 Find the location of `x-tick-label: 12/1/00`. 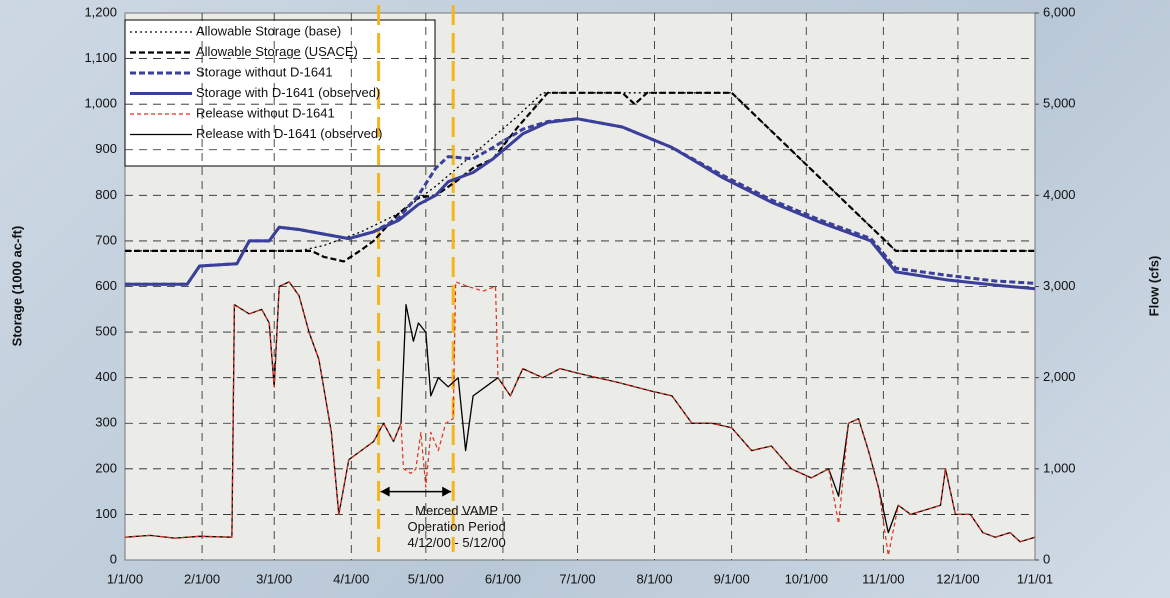

x-tick-label: 12/1/00 is located at coordinates (957, 578).